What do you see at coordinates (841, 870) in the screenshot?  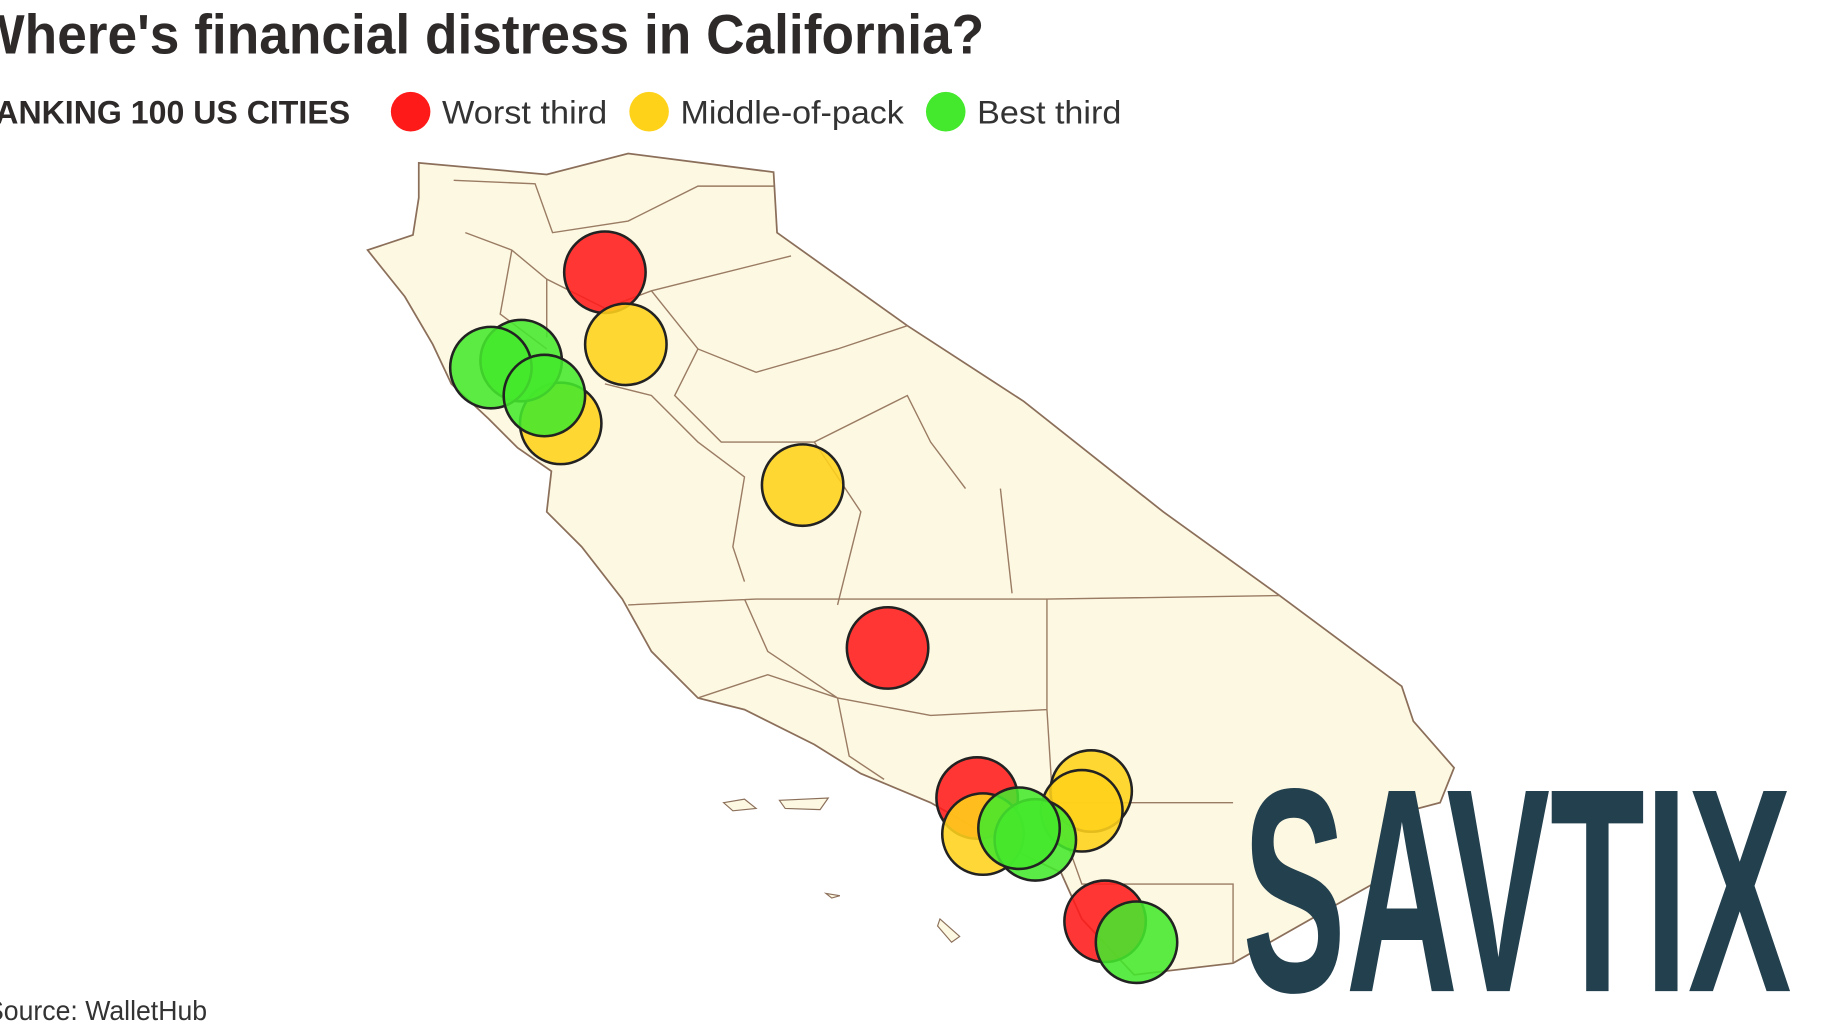 I see `island` at bounding box center [841, 870].